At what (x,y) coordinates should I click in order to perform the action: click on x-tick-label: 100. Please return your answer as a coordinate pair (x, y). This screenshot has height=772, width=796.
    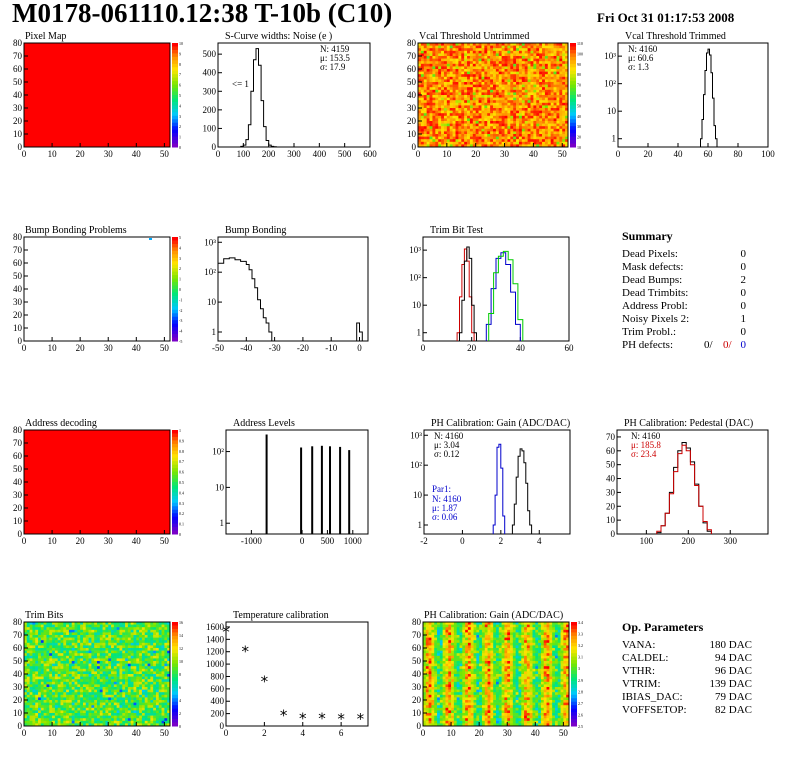
    Looking at the image, I should click on (244, 154).